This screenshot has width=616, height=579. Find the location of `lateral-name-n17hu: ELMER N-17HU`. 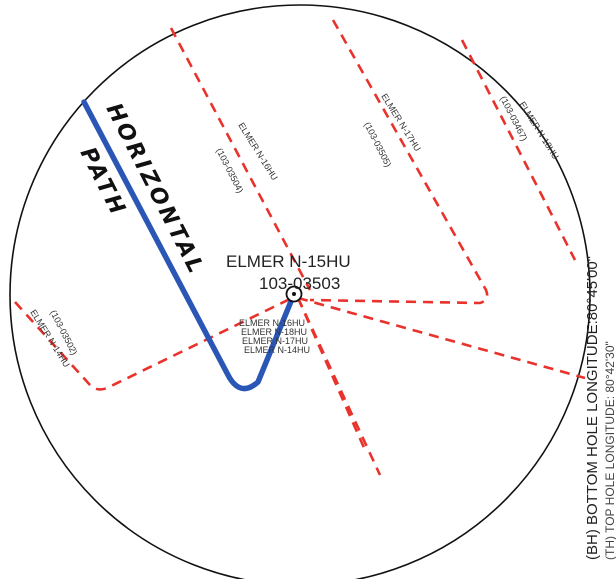

lateral-name-n17hu: ELMER N-17HU is located at coordinates (400, 122).